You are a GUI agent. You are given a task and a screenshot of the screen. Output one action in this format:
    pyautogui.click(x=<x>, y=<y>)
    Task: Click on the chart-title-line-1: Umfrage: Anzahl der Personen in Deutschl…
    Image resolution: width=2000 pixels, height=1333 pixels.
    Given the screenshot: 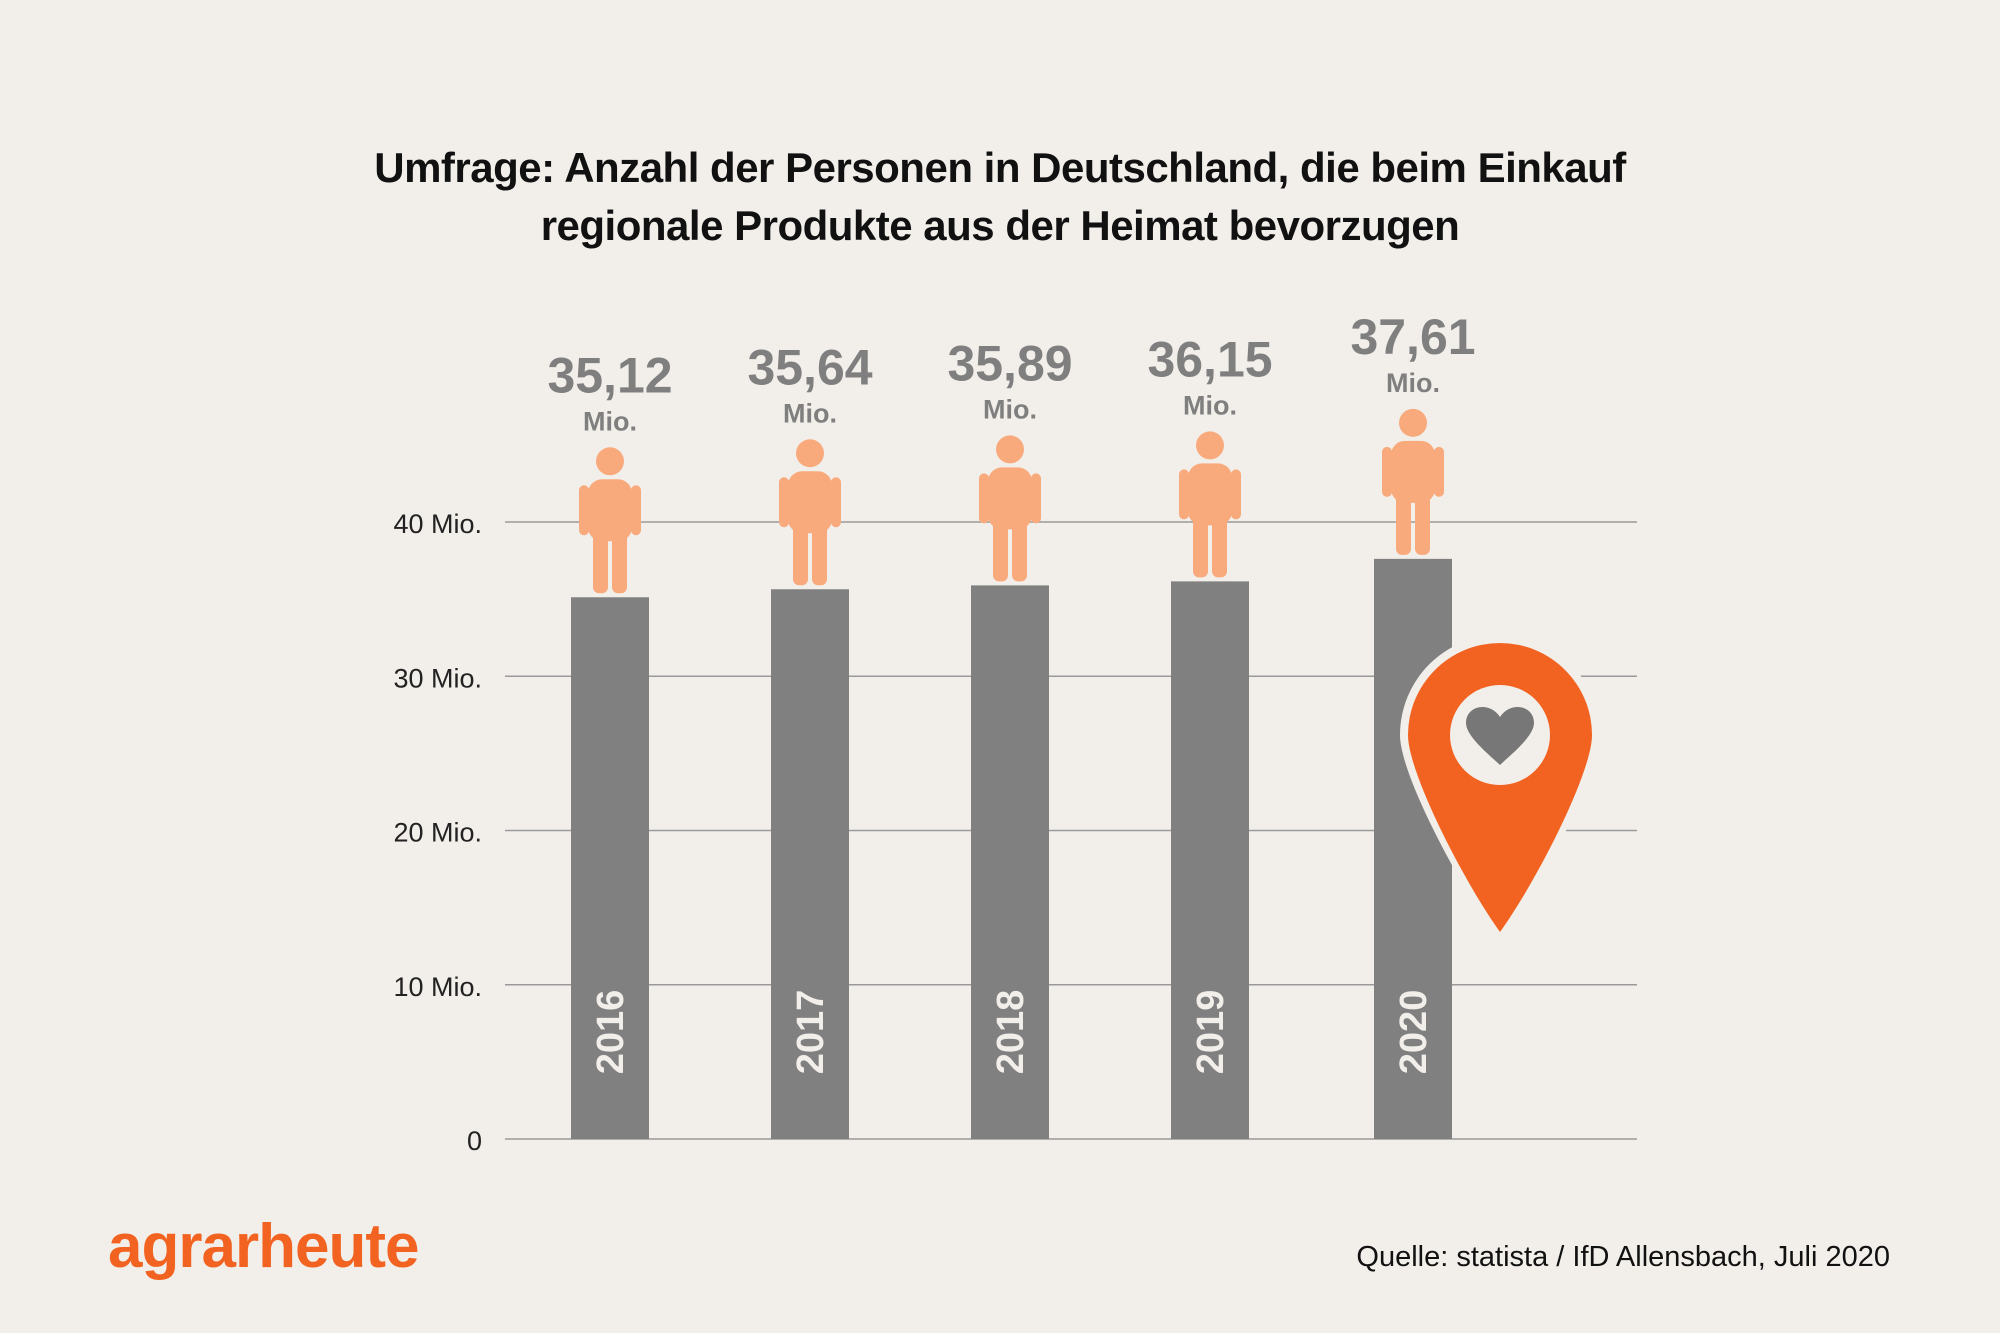 What is the action you would take?
    pyautogui.click(x=1000, y=167)
    